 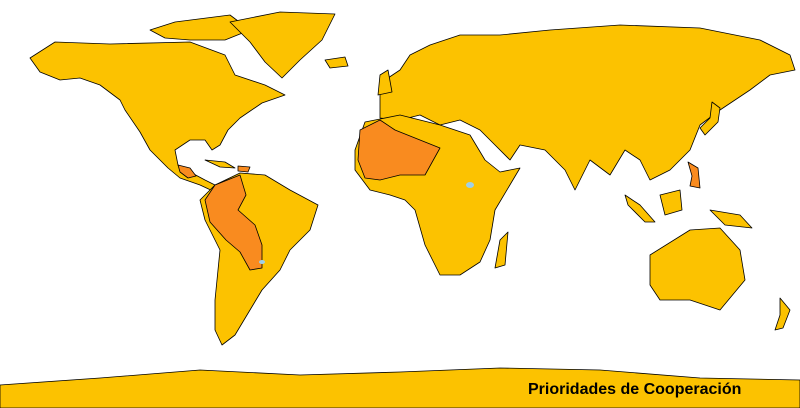 I want to click on iceland, so click(x=336, y=62).